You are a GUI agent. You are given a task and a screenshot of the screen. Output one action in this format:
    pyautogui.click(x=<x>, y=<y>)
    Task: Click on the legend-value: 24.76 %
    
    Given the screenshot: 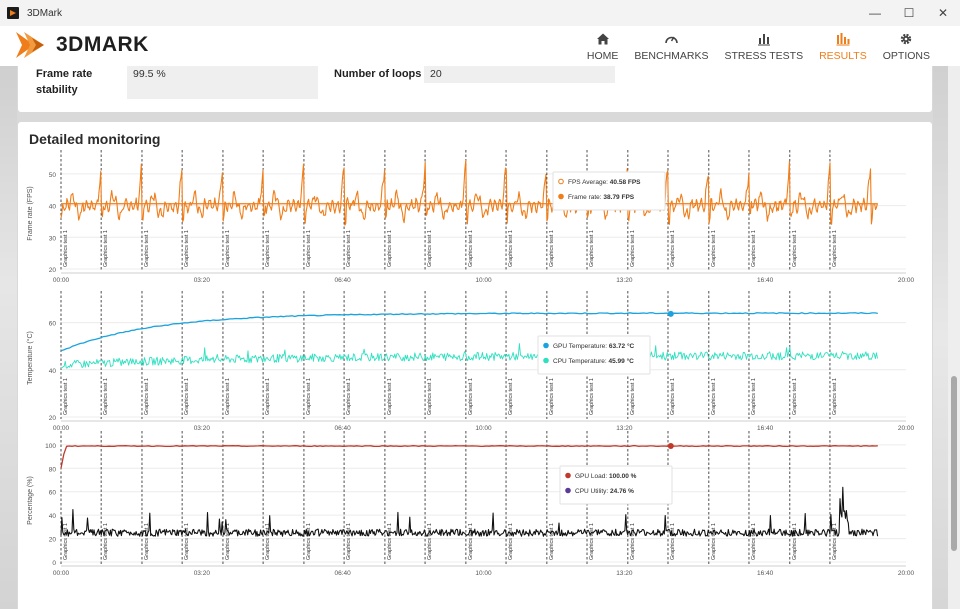 What is the action you would take?
    pyautogui.click(x=622, y=491)
    